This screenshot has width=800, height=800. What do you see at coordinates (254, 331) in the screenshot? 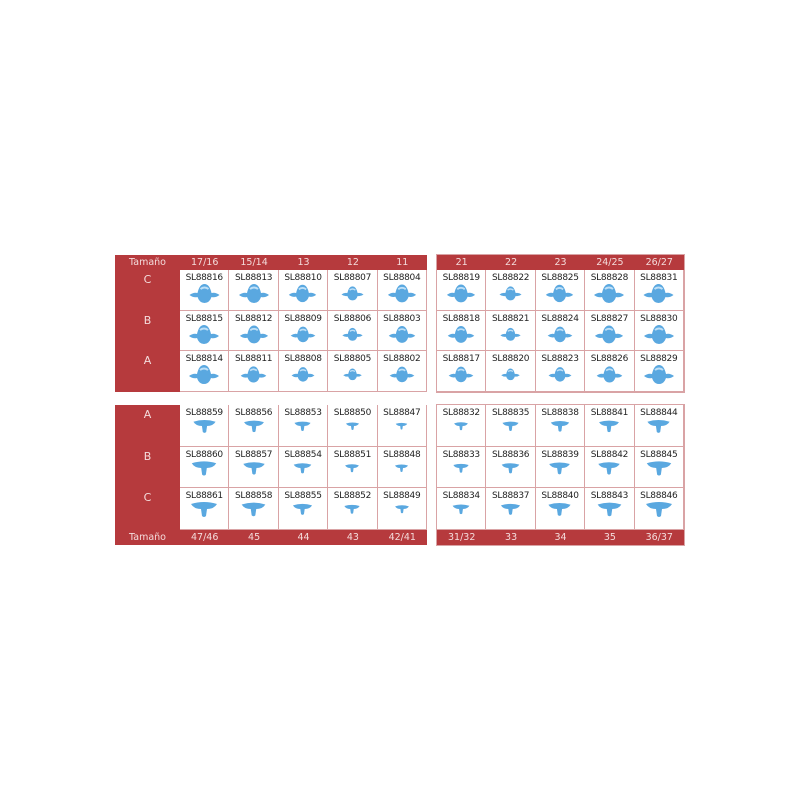
I see `product-cell: SL88812` at bounding box center [254, 331].